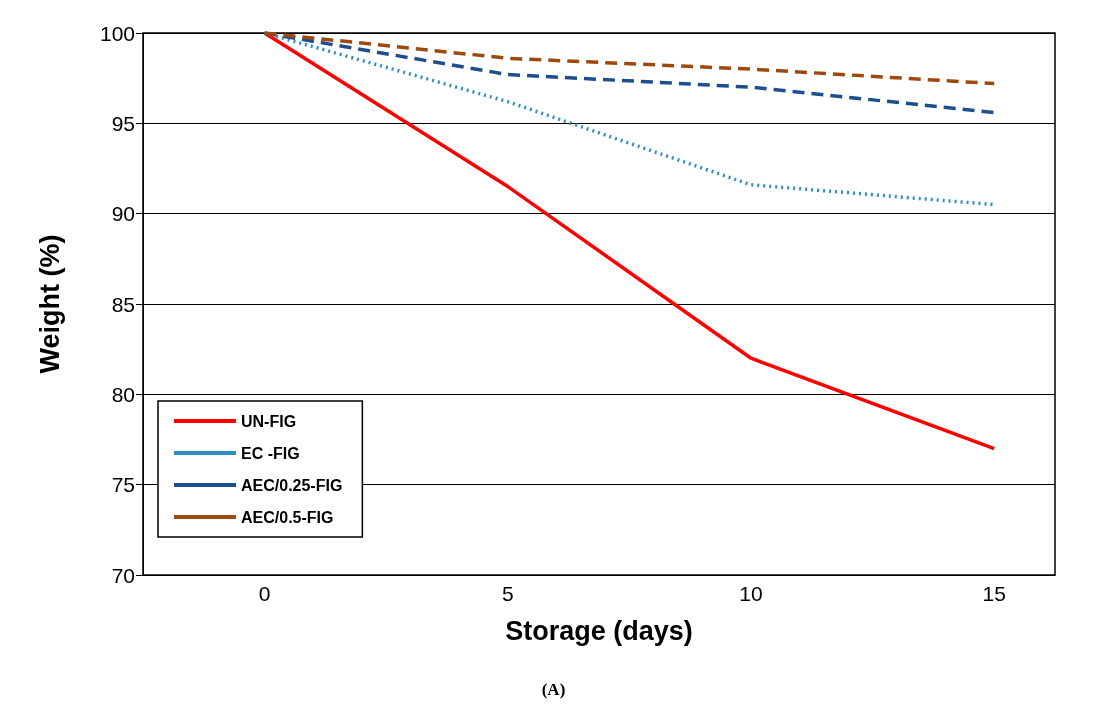 This screenshot has height=713, width=1107. I want to click on legend-label: AEC/0.5-FIG, so click(287, 517).